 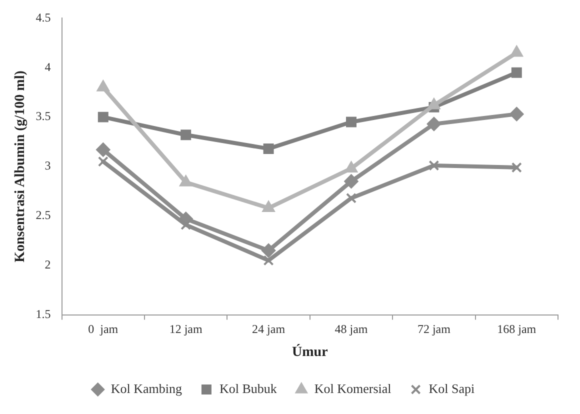 What do you see at coordinates (103, 329) in the screenshot?
I see `x-tick-label: 0 jam` at bounding box center [103, 329].